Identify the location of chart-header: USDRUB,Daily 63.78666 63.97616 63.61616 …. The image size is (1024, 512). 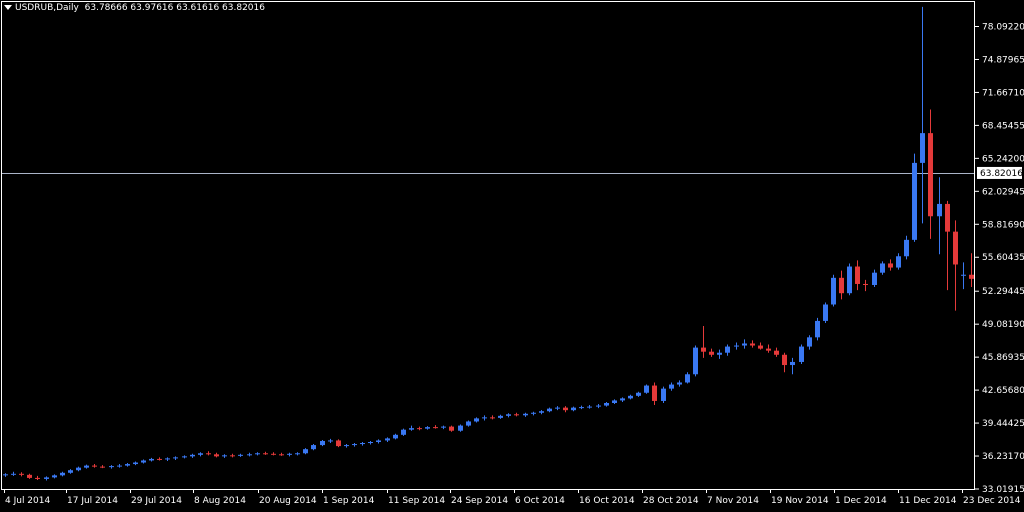
(134, 8).